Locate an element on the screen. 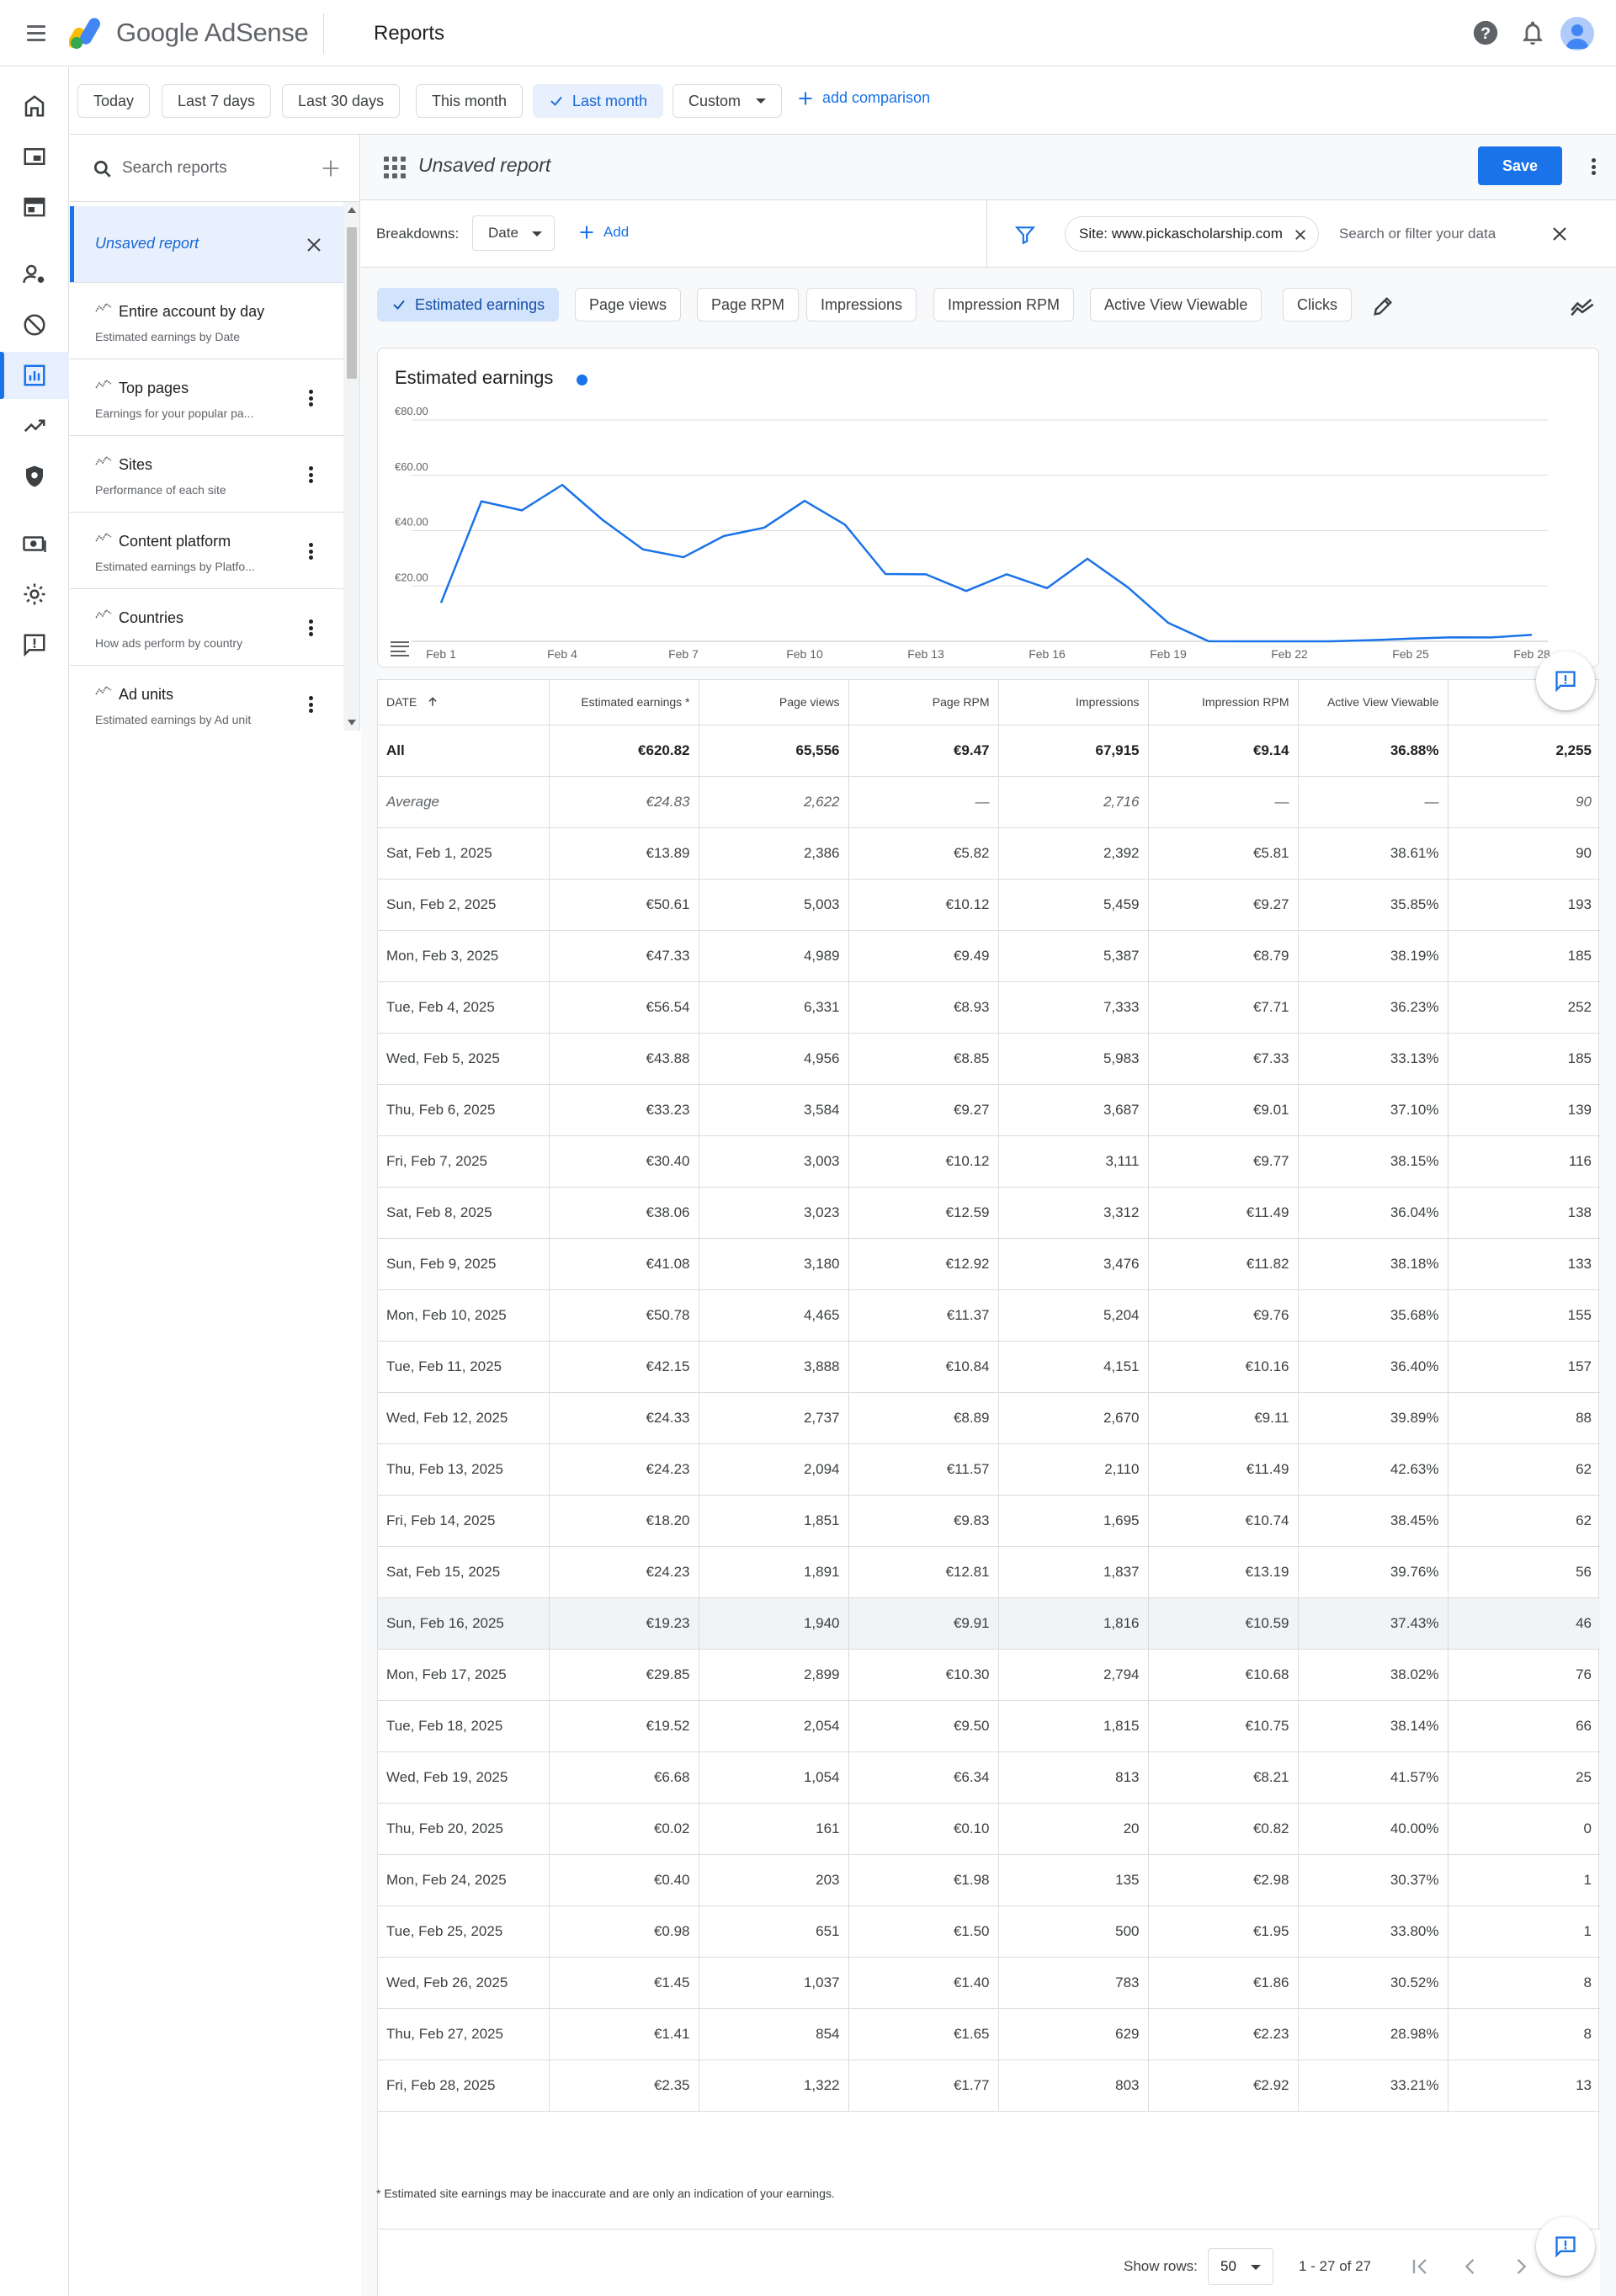  apps-grid-icon is located at coordinates (395, 167).